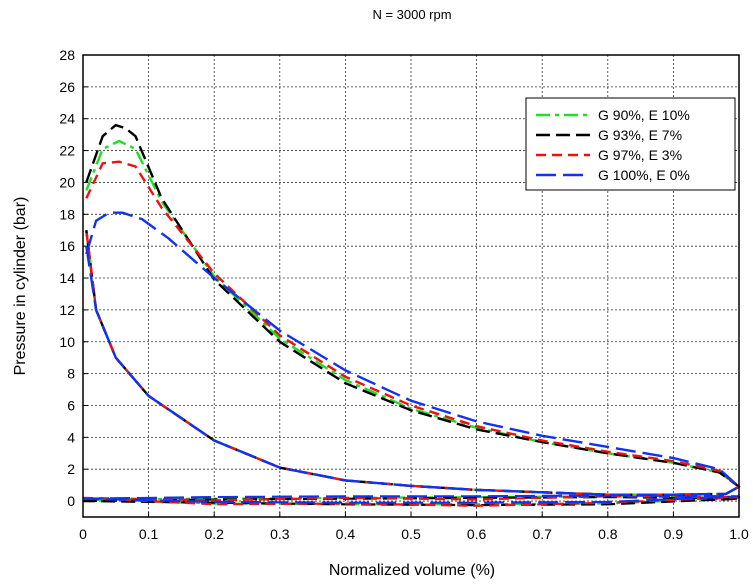  I want to click on x-tick-label: 0.2, so click(214, 534).